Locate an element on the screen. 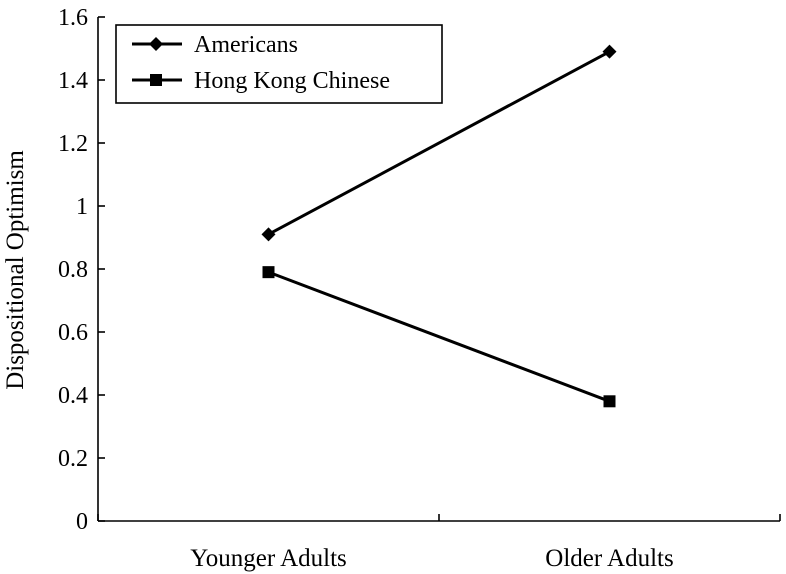 The width and height of the screenshot is (786, 574). legend-item: Americans is located at coordinates (215, 45).